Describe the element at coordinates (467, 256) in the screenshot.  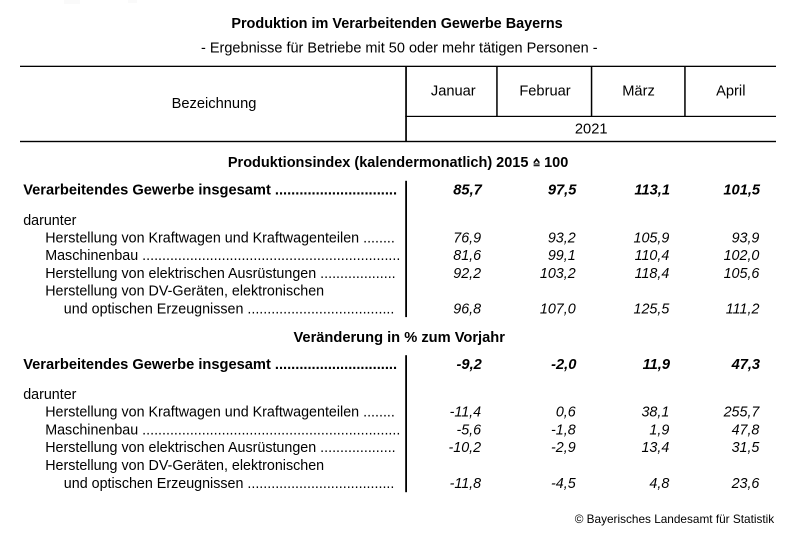
I see `svg-text: 81,6` at that location.